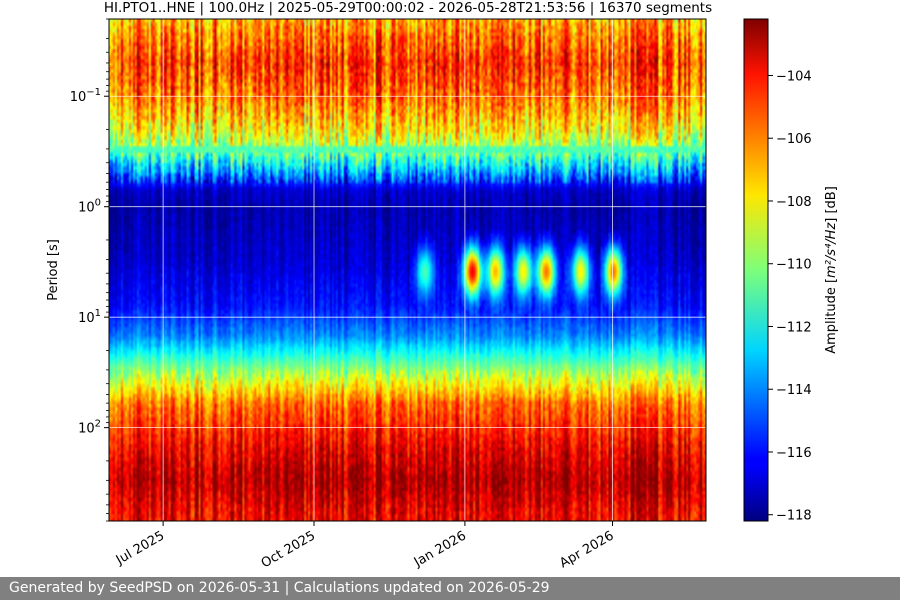  I want to click on x-axis: Jul 2025 Oct 2025 Jan 2026 Apr 2026, so click(365, 546).